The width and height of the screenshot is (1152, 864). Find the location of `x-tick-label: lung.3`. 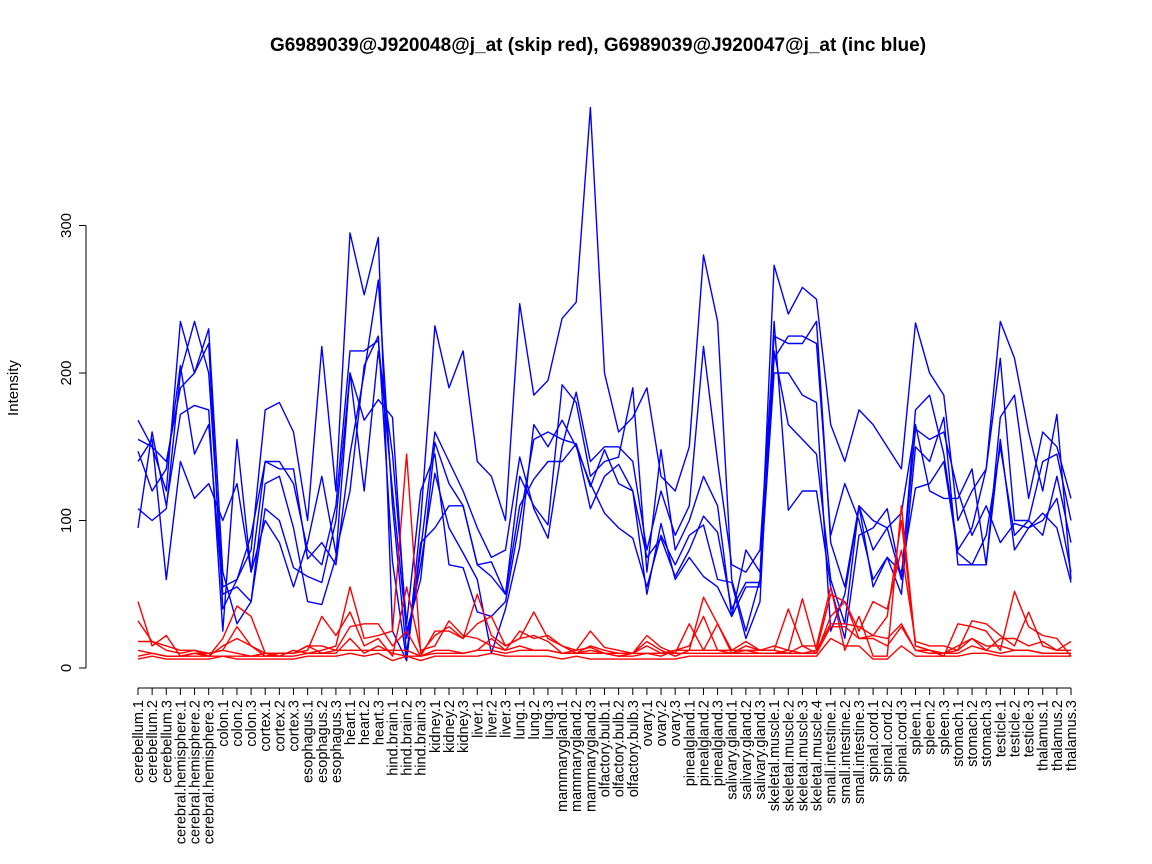

x-tick-label: lung.3 is located at coordinates (549, 720).